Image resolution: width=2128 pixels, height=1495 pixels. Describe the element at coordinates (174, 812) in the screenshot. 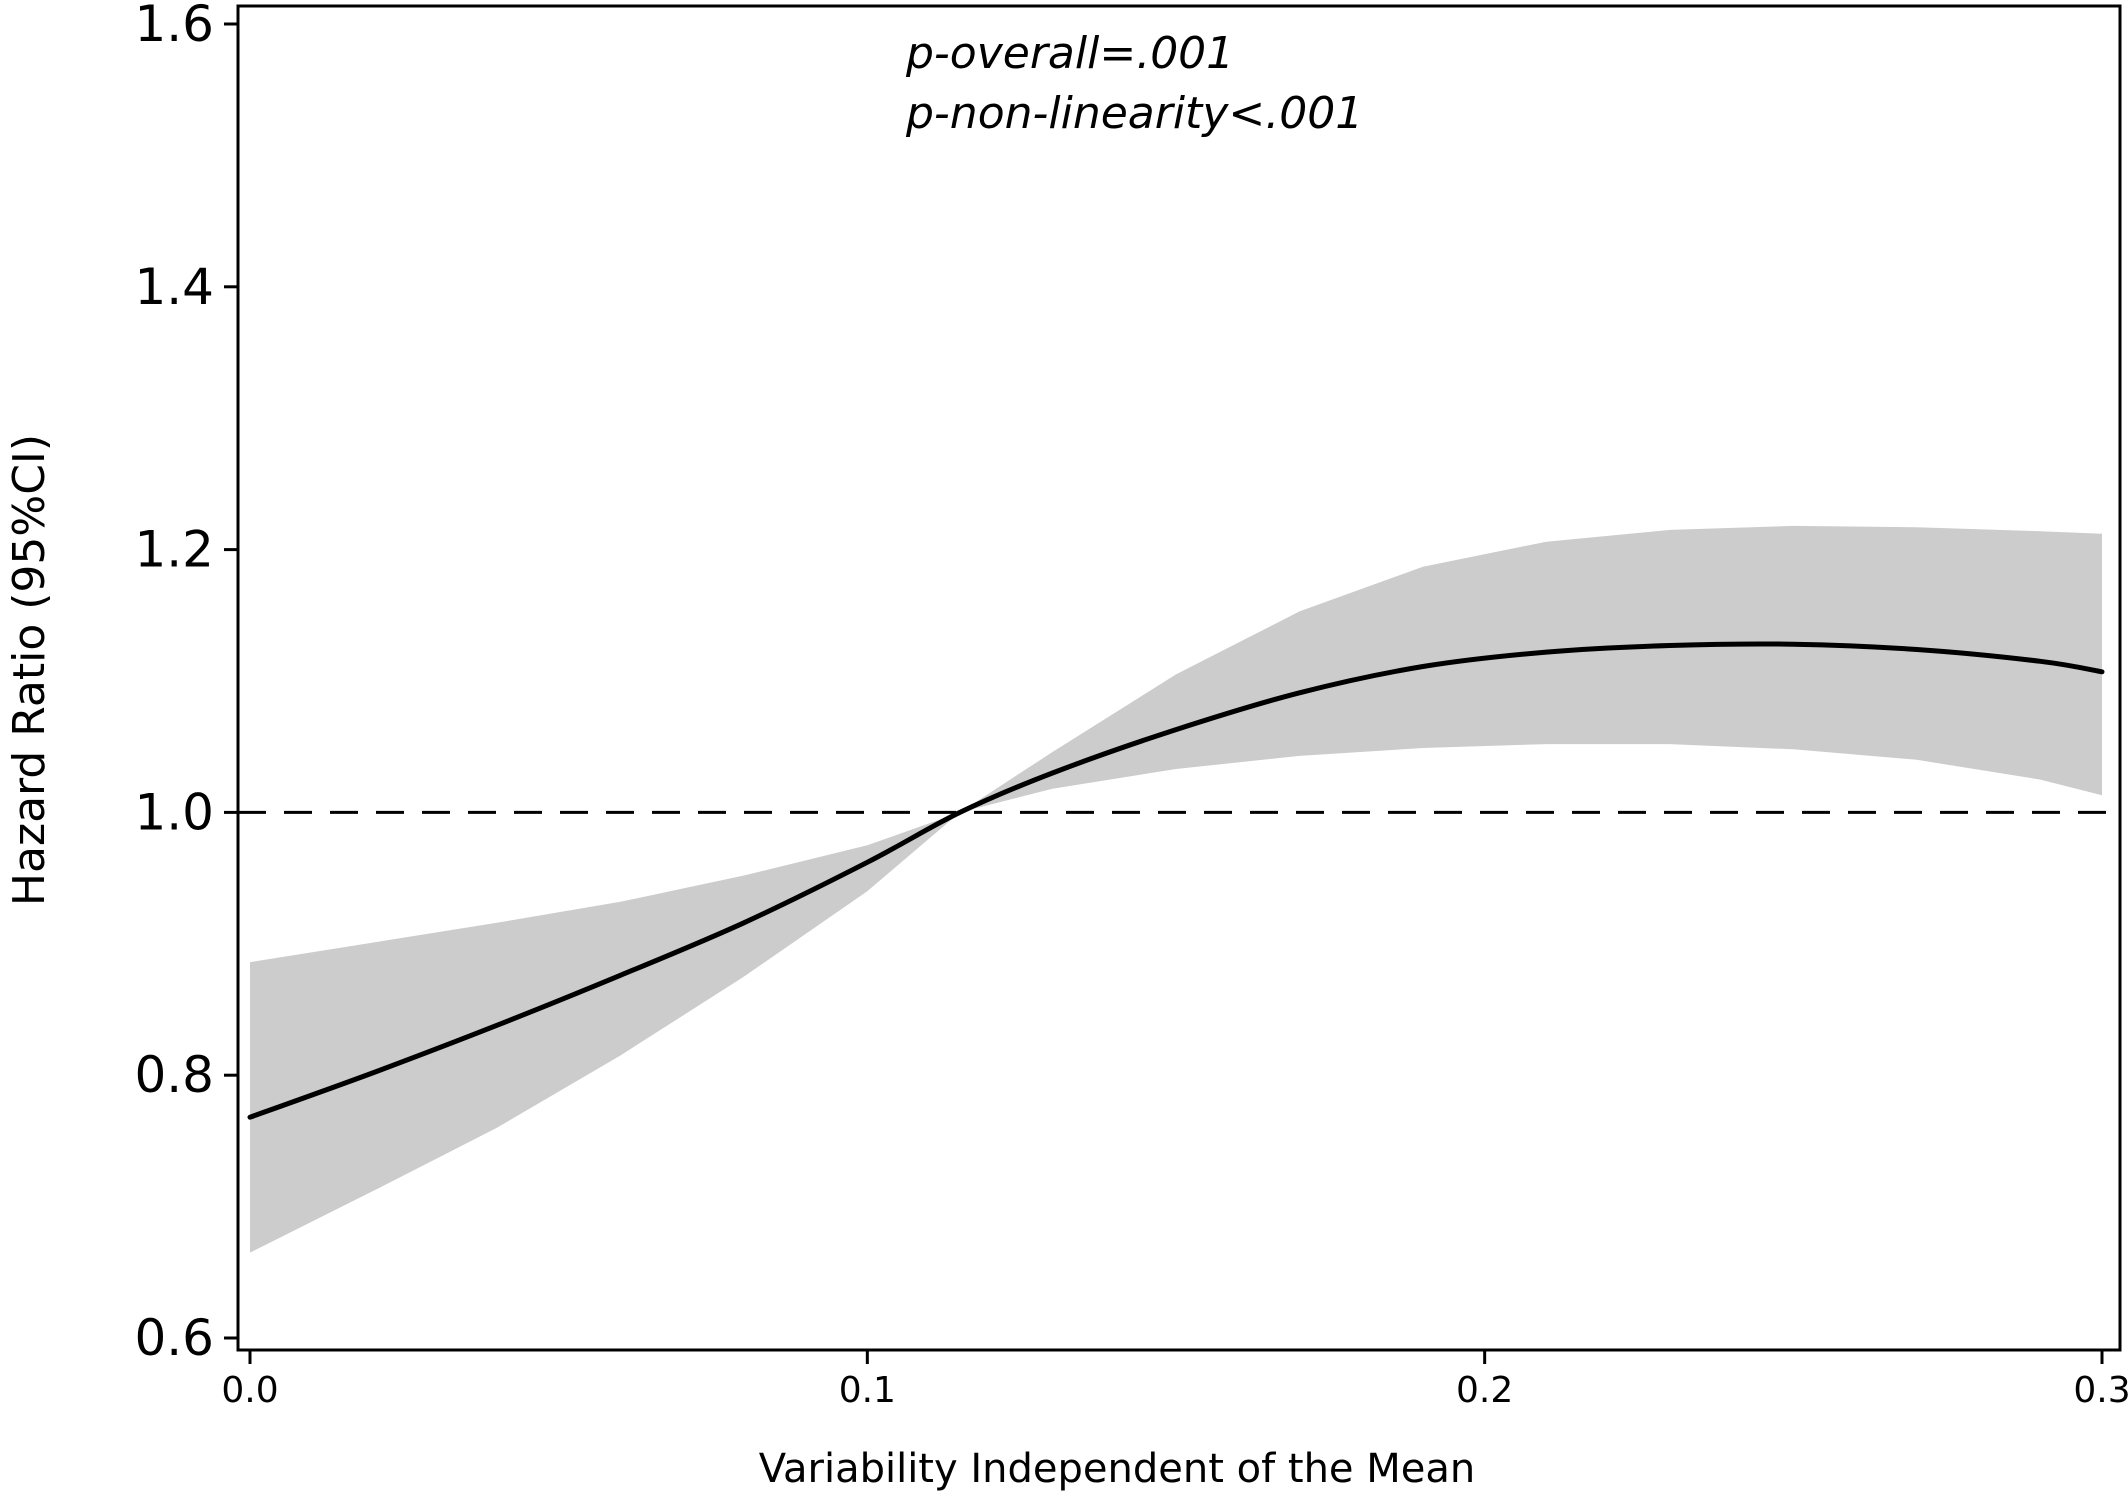

I see `y-tick-label: 1.0` at that location.